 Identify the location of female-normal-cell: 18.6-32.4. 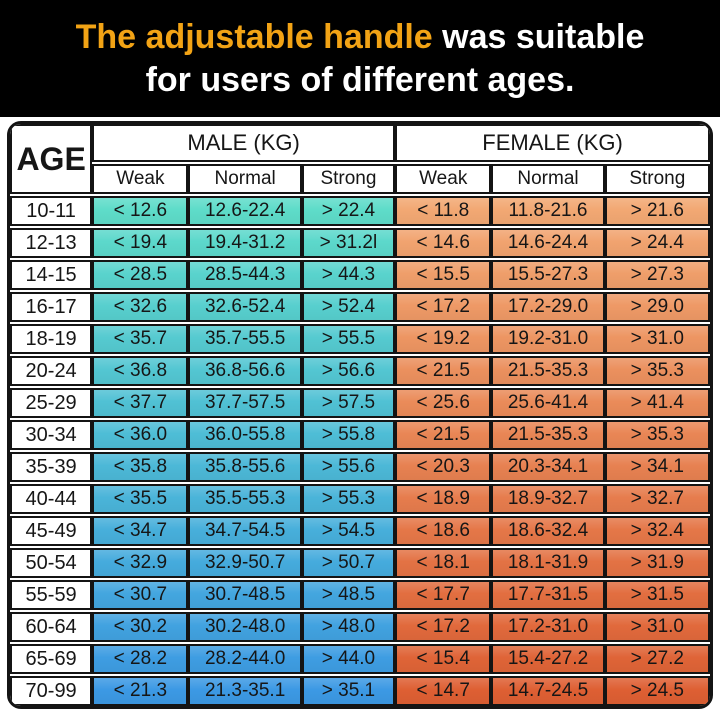
(548, 531).